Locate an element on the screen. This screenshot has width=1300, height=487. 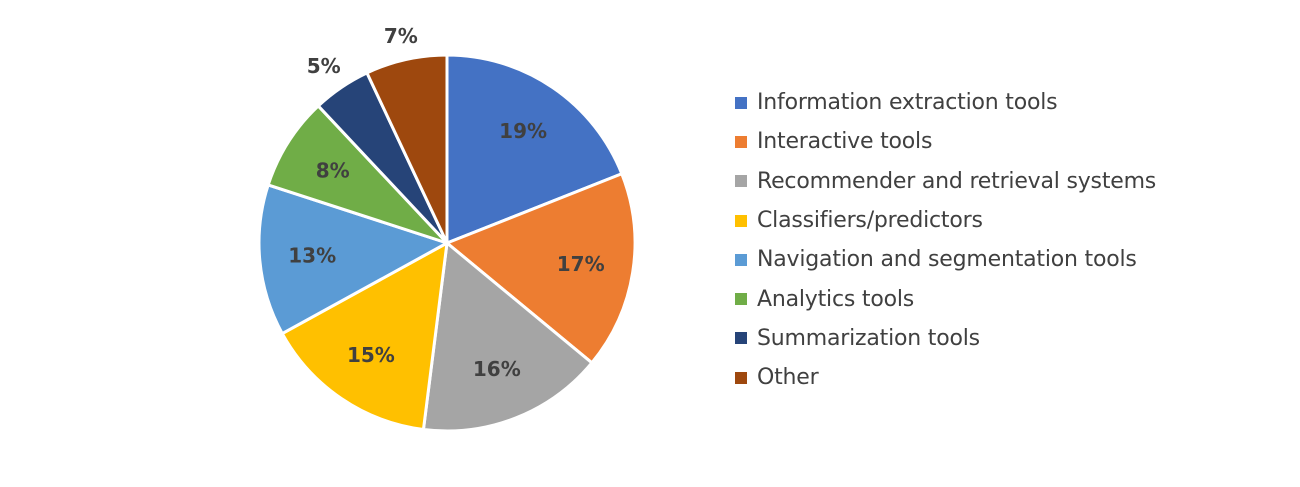
legend-label: Navigation and segmentation tools is located at coordinates (947, 260).